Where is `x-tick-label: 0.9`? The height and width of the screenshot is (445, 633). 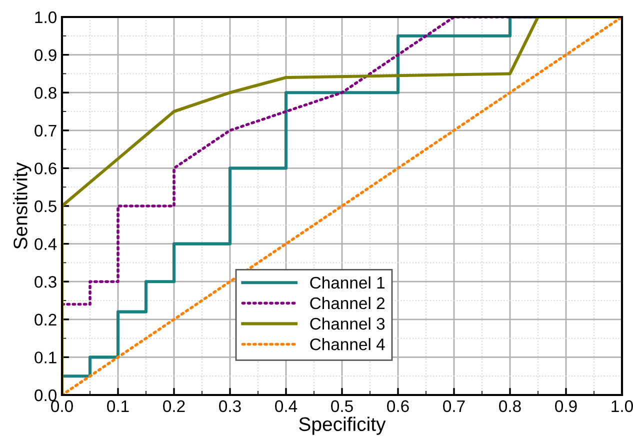 x-tick-label: 0.9 is located at coordinates (566, 406).